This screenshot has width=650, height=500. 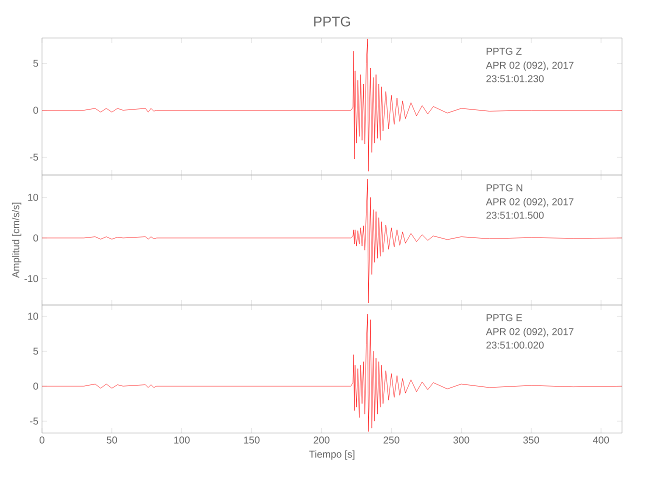 I want to click on x-tick-label: 250, so click(x=392, y=440).